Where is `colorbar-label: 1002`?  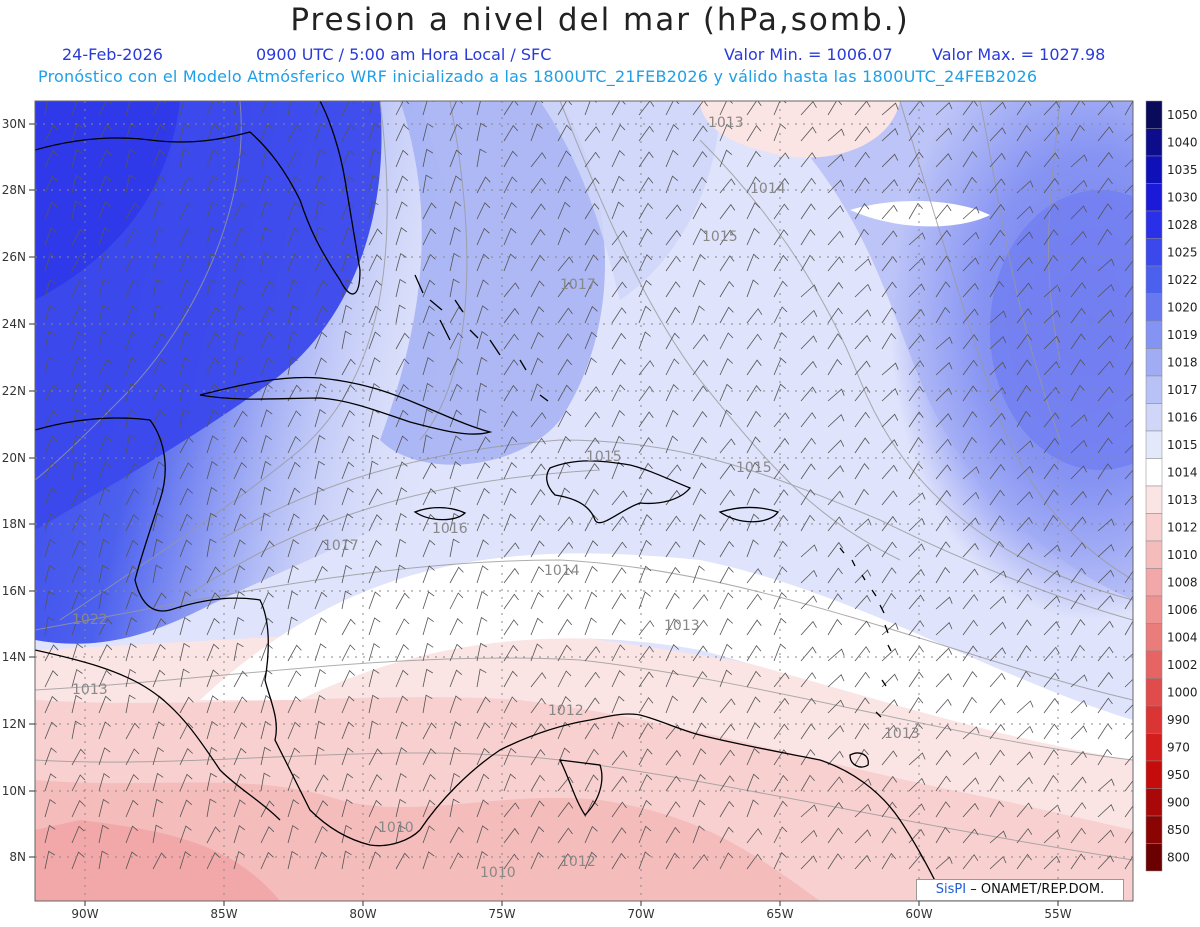
colorbar-label: 1002 is located at coordinates (1182, 665).